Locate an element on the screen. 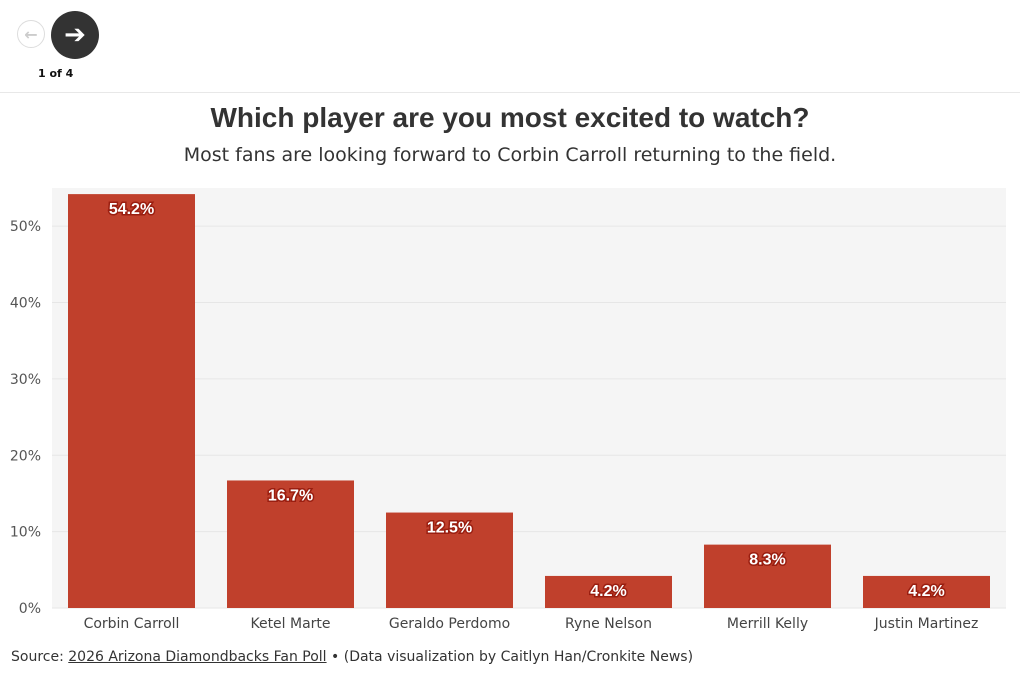 Image resolution: width=1020 pixels, height=677 pixels. y-tick-label: 50% is located at coordinates (25, 227).